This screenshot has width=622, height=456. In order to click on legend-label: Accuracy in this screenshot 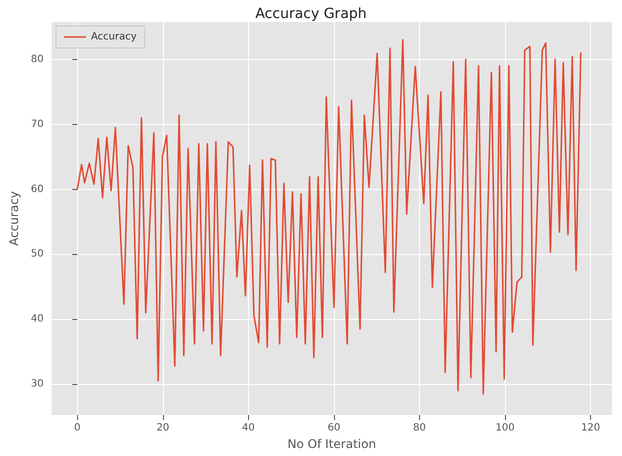, I will do `click(114, 37)`.